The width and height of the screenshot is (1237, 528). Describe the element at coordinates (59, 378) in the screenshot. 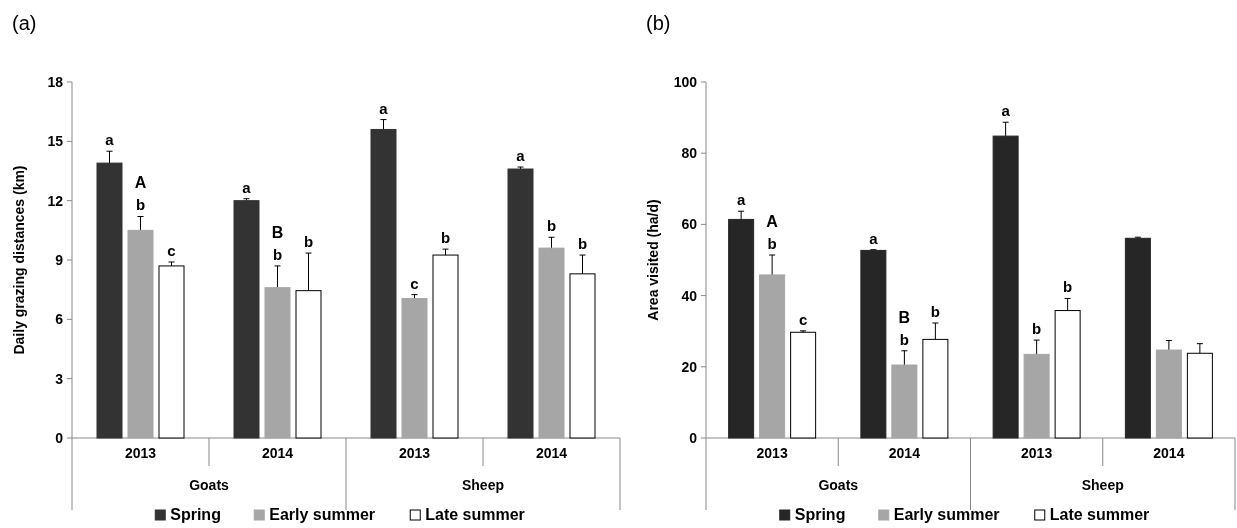

I see `y-tick-label: 3` at that location.